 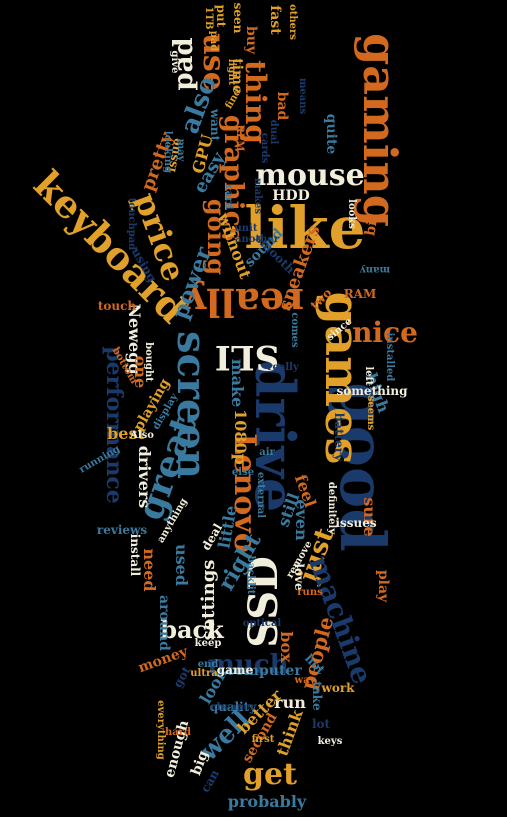 I want to click on word-lot: lot, so click(x=321, y=724).